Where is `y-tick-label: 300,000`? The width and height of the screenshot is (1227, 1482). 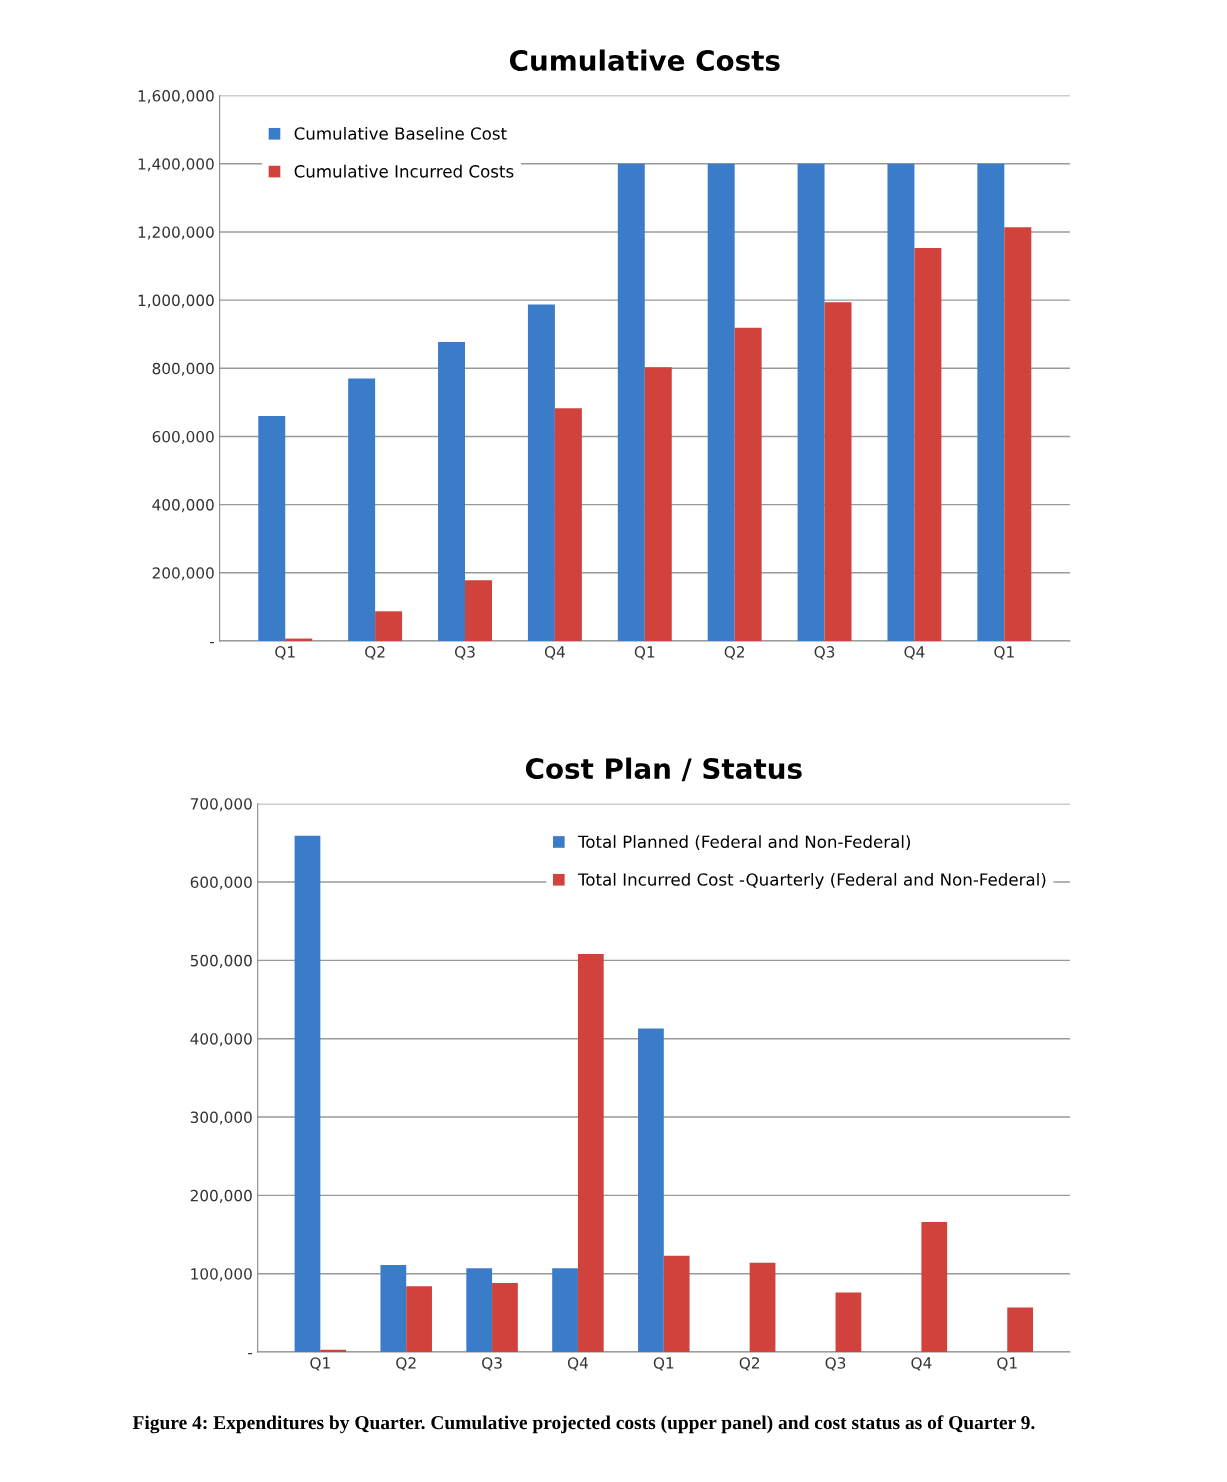
y-tick-label: 300,000 is located at coordinates (221, 1118).